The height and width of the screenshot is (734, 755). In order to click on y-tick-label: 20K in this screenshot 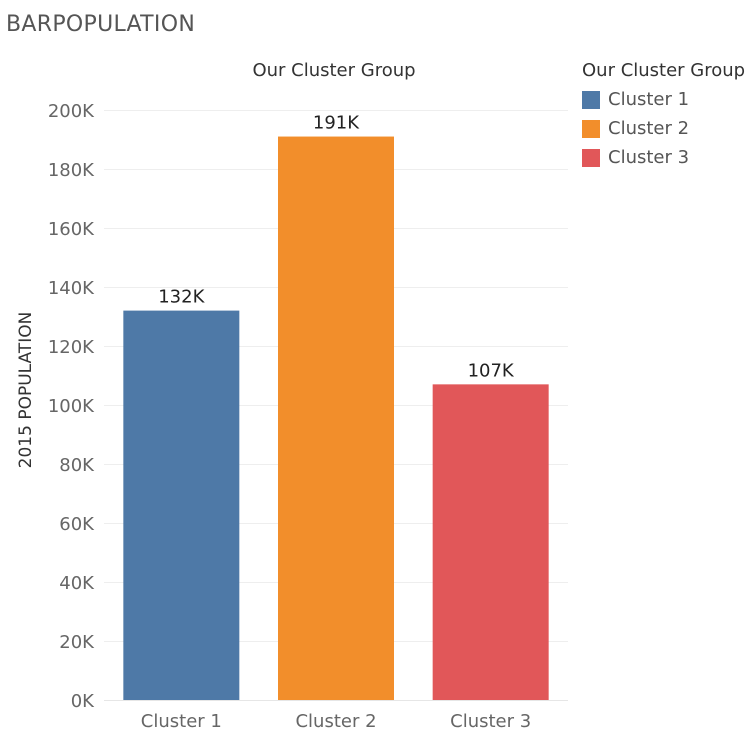, I will do `click(77, 642)`.